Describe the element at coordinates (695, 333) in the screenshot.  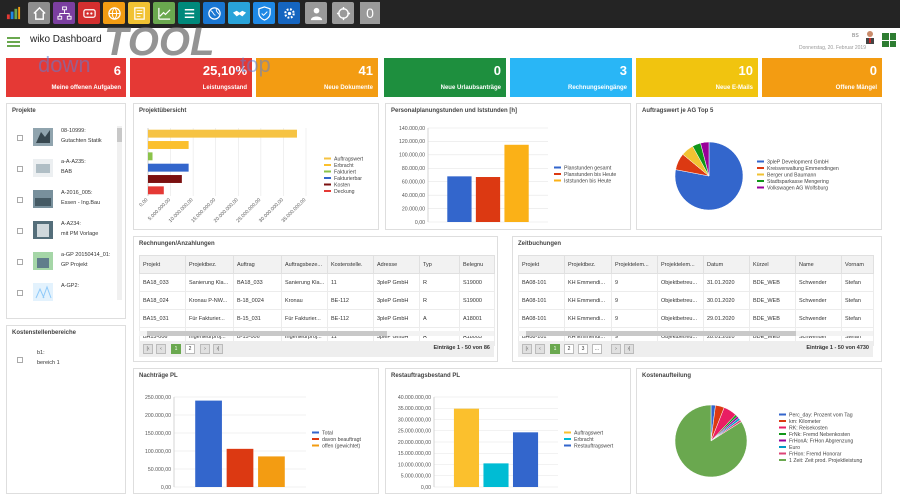
I see `time-bookings-h-scrollbar` at that location.